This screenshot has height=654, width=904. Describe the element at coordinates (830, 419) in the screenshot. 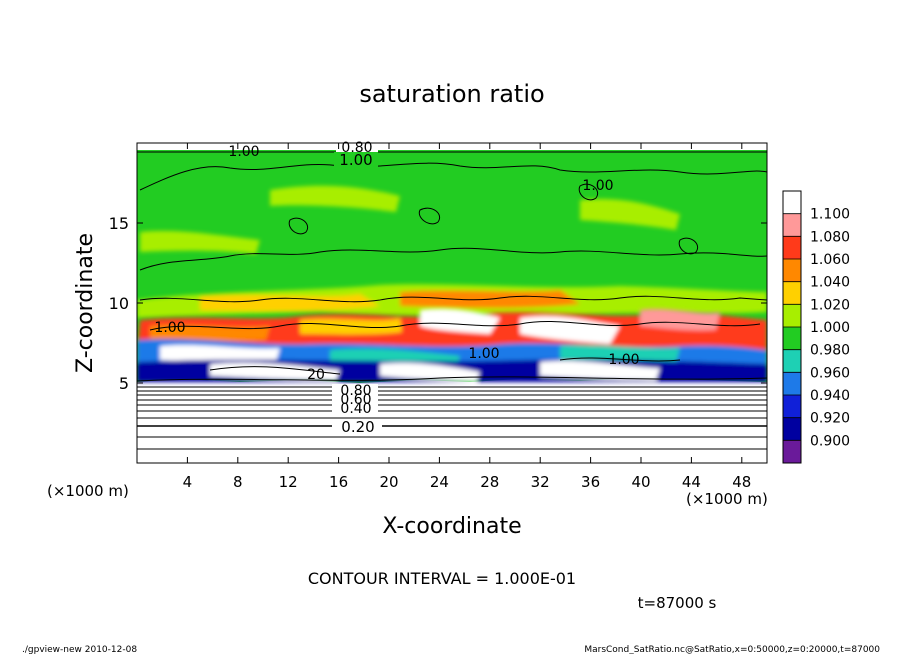

I see `colorbar-label: 0.920` at that location.